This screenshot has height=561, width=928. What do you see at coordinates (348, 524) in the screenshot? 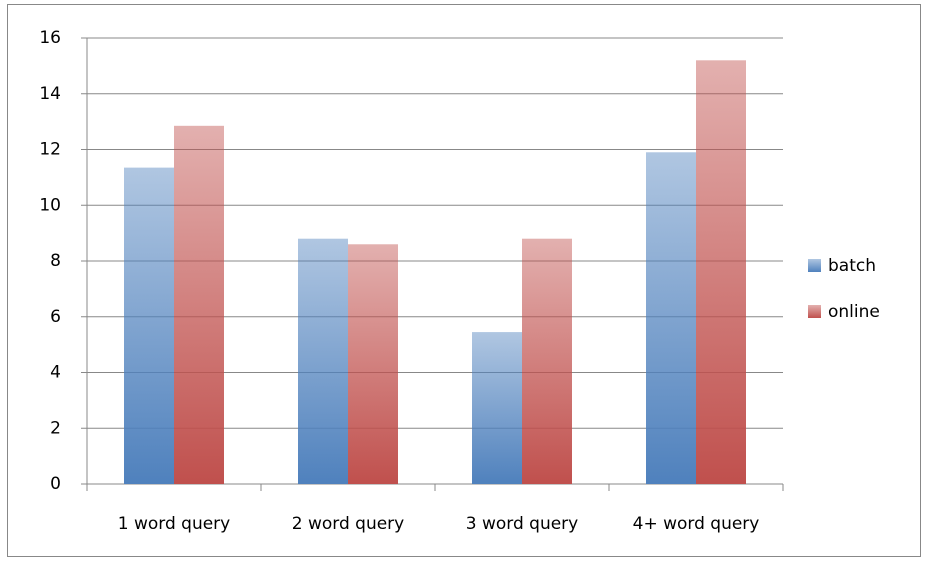
I see `x-tick-label: 2 word query` at bounding box center [348, 524].